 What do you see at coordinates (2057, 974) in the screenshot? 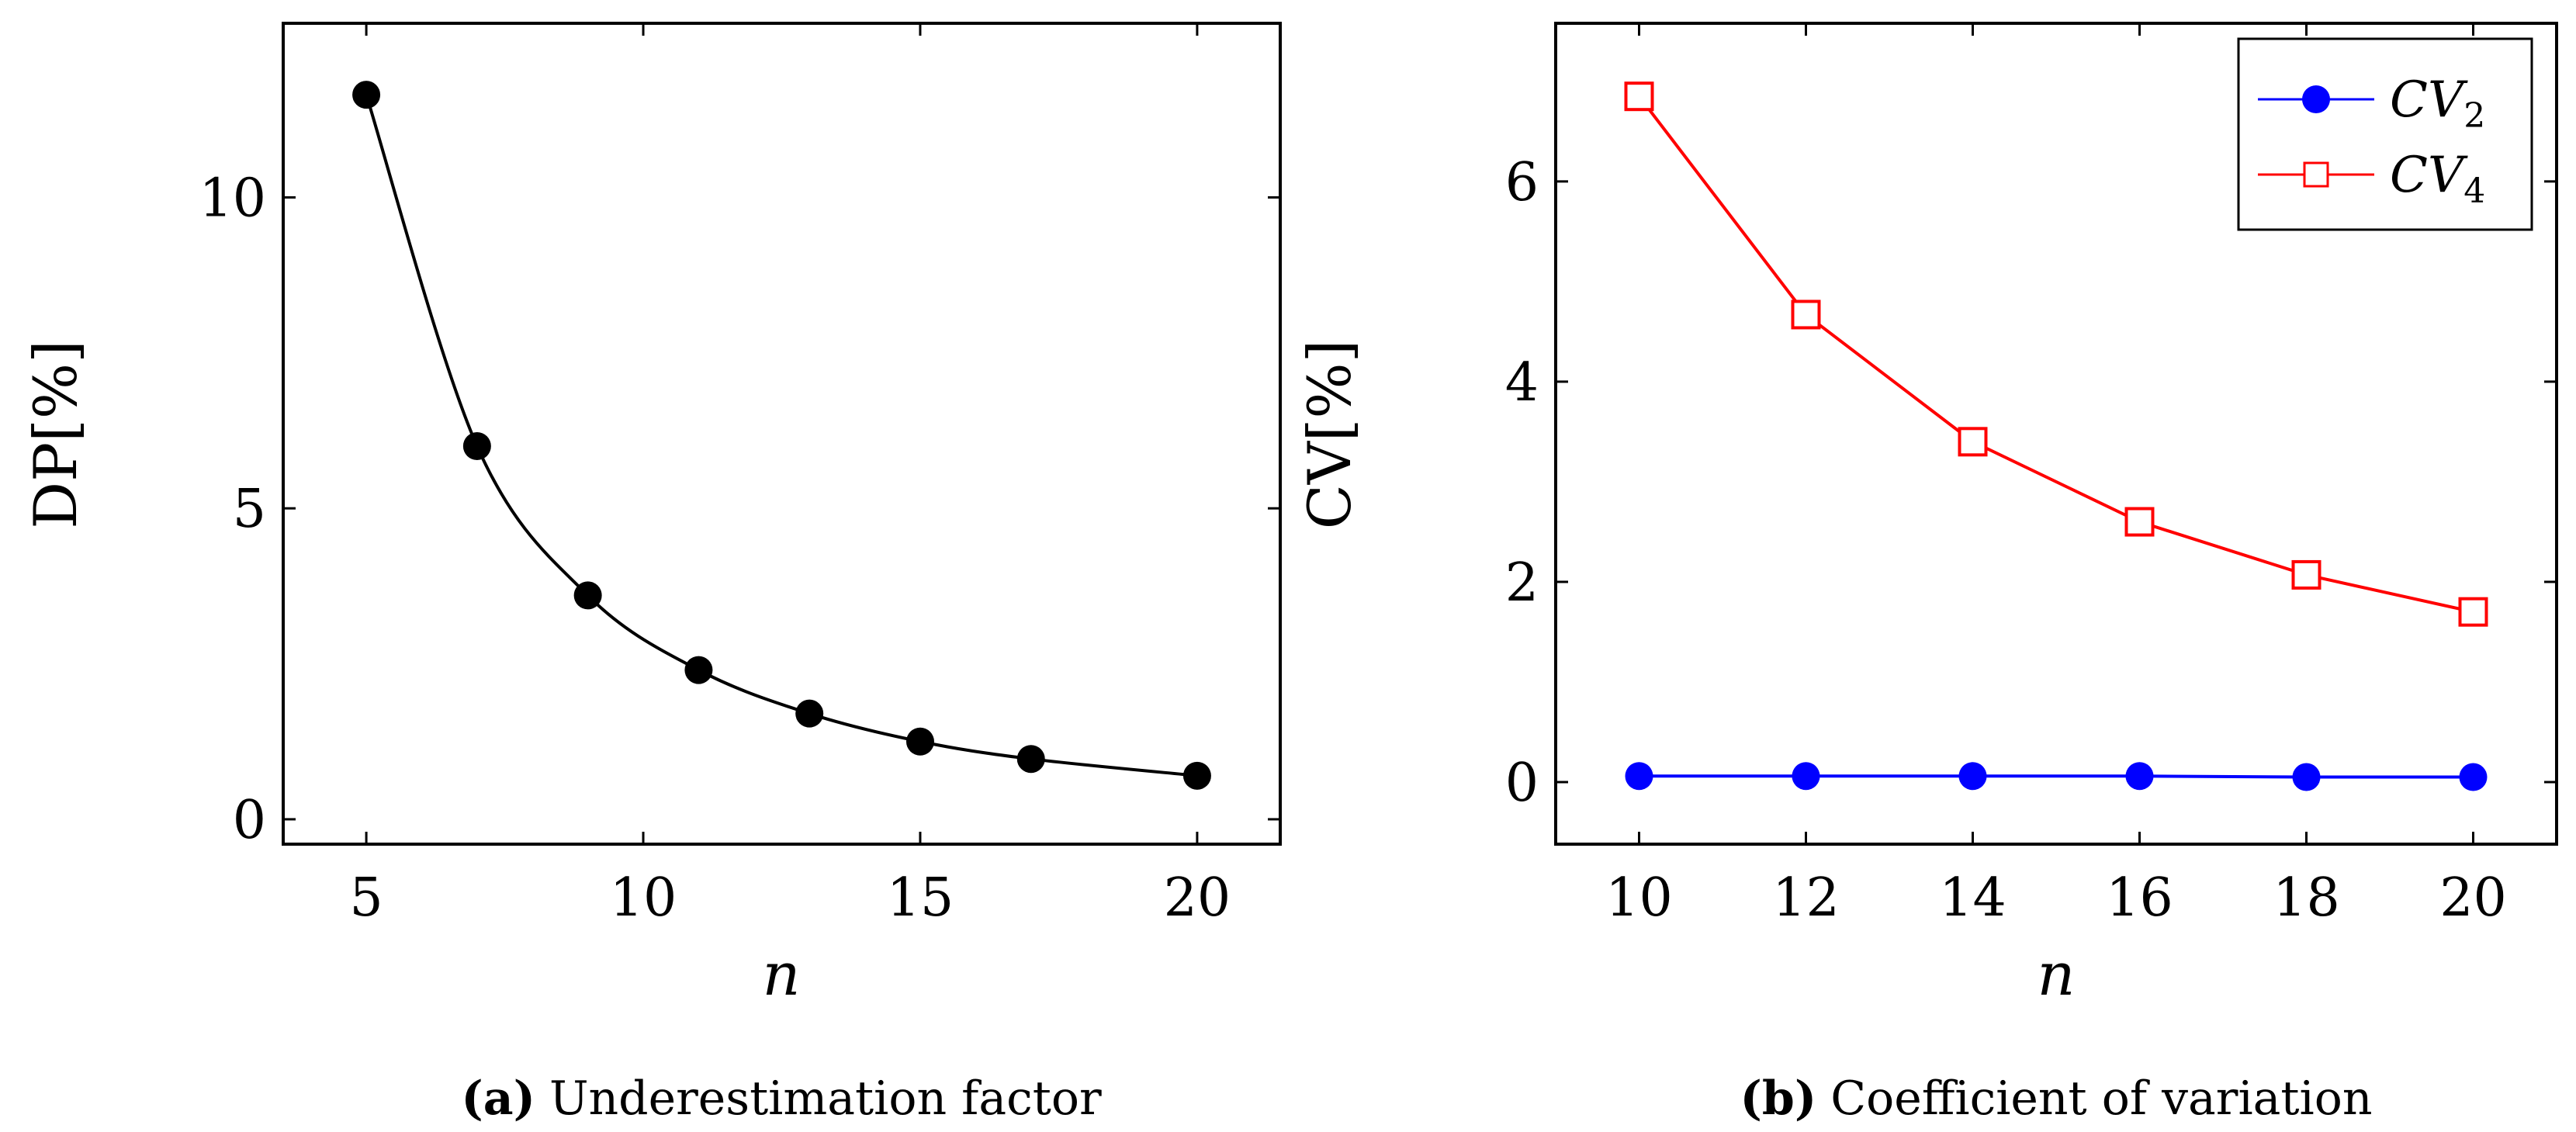
I see `x-axis-label-b: n` at bounding box center [2057, 974].